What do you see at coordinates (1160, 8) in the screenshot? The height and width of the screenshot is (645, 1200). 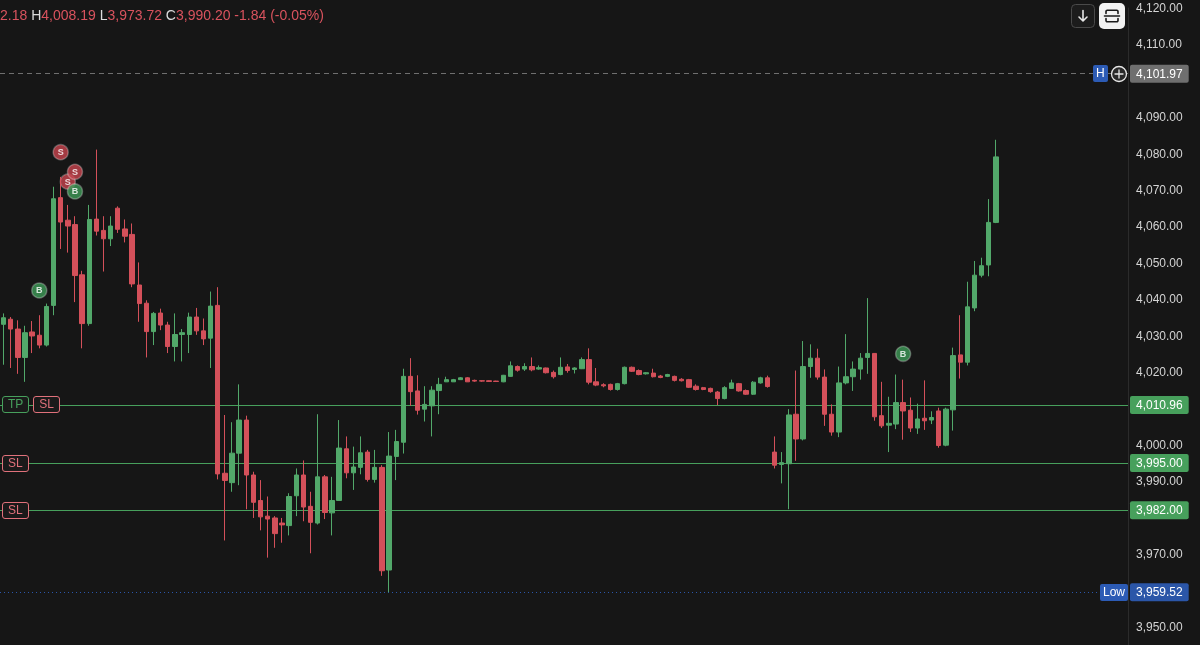 I see `y-tick-label: 4,120.00` at bounding box center [1160, 8].